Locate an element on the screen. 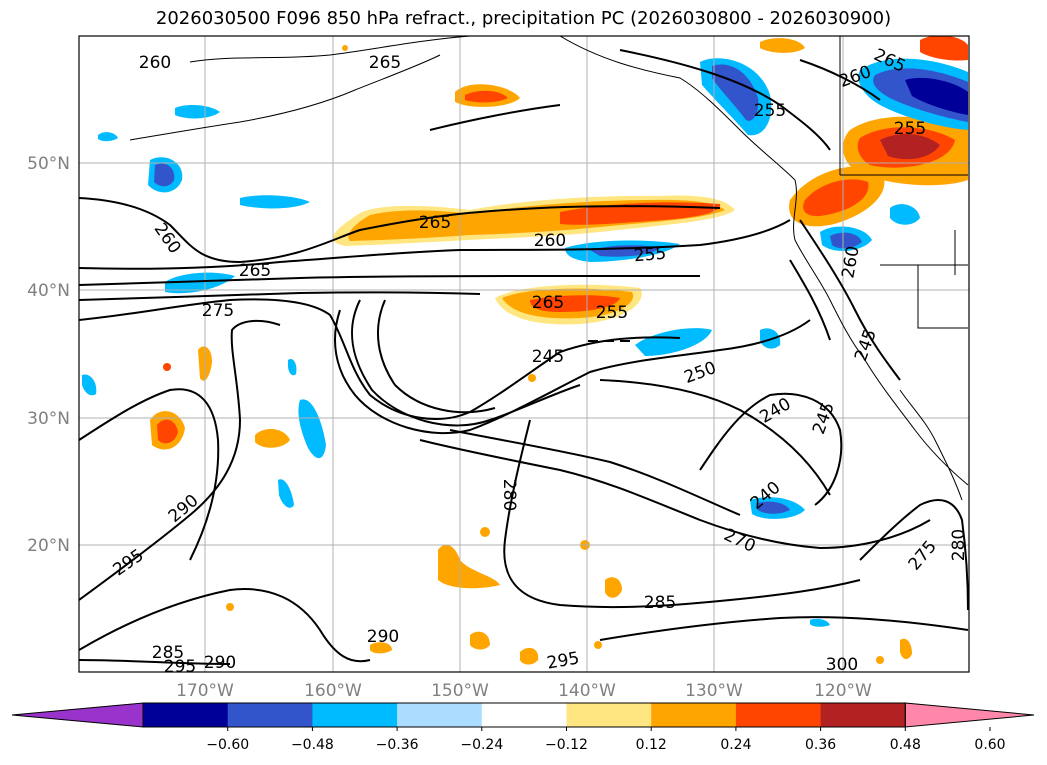 Image resolution: width=1047 pixels, height=765 pixels. colorbar-frame is located at coordinates (524, 715).